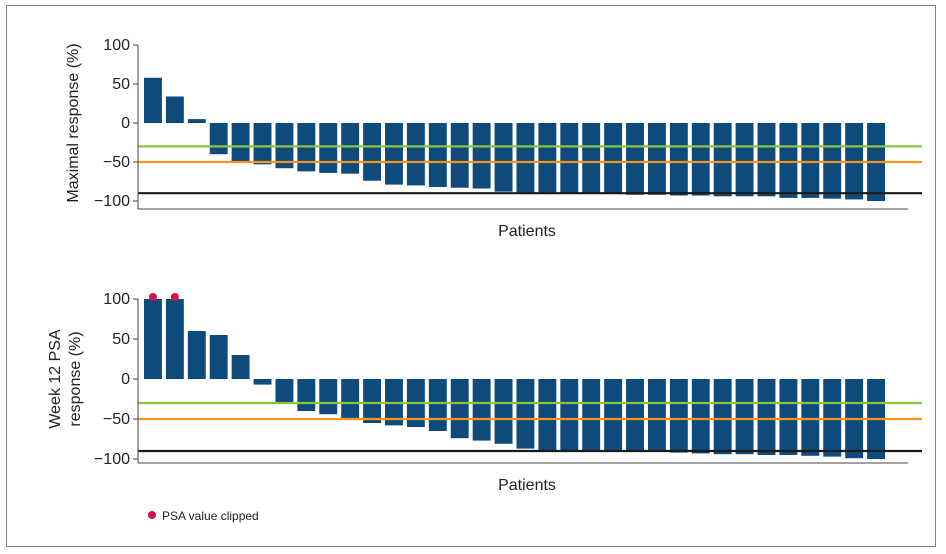 The image size is (946, 554). Describe the element at coordinates (210, 516) in the screenshot. I see `legend-label: PSA value clipped` at that location.